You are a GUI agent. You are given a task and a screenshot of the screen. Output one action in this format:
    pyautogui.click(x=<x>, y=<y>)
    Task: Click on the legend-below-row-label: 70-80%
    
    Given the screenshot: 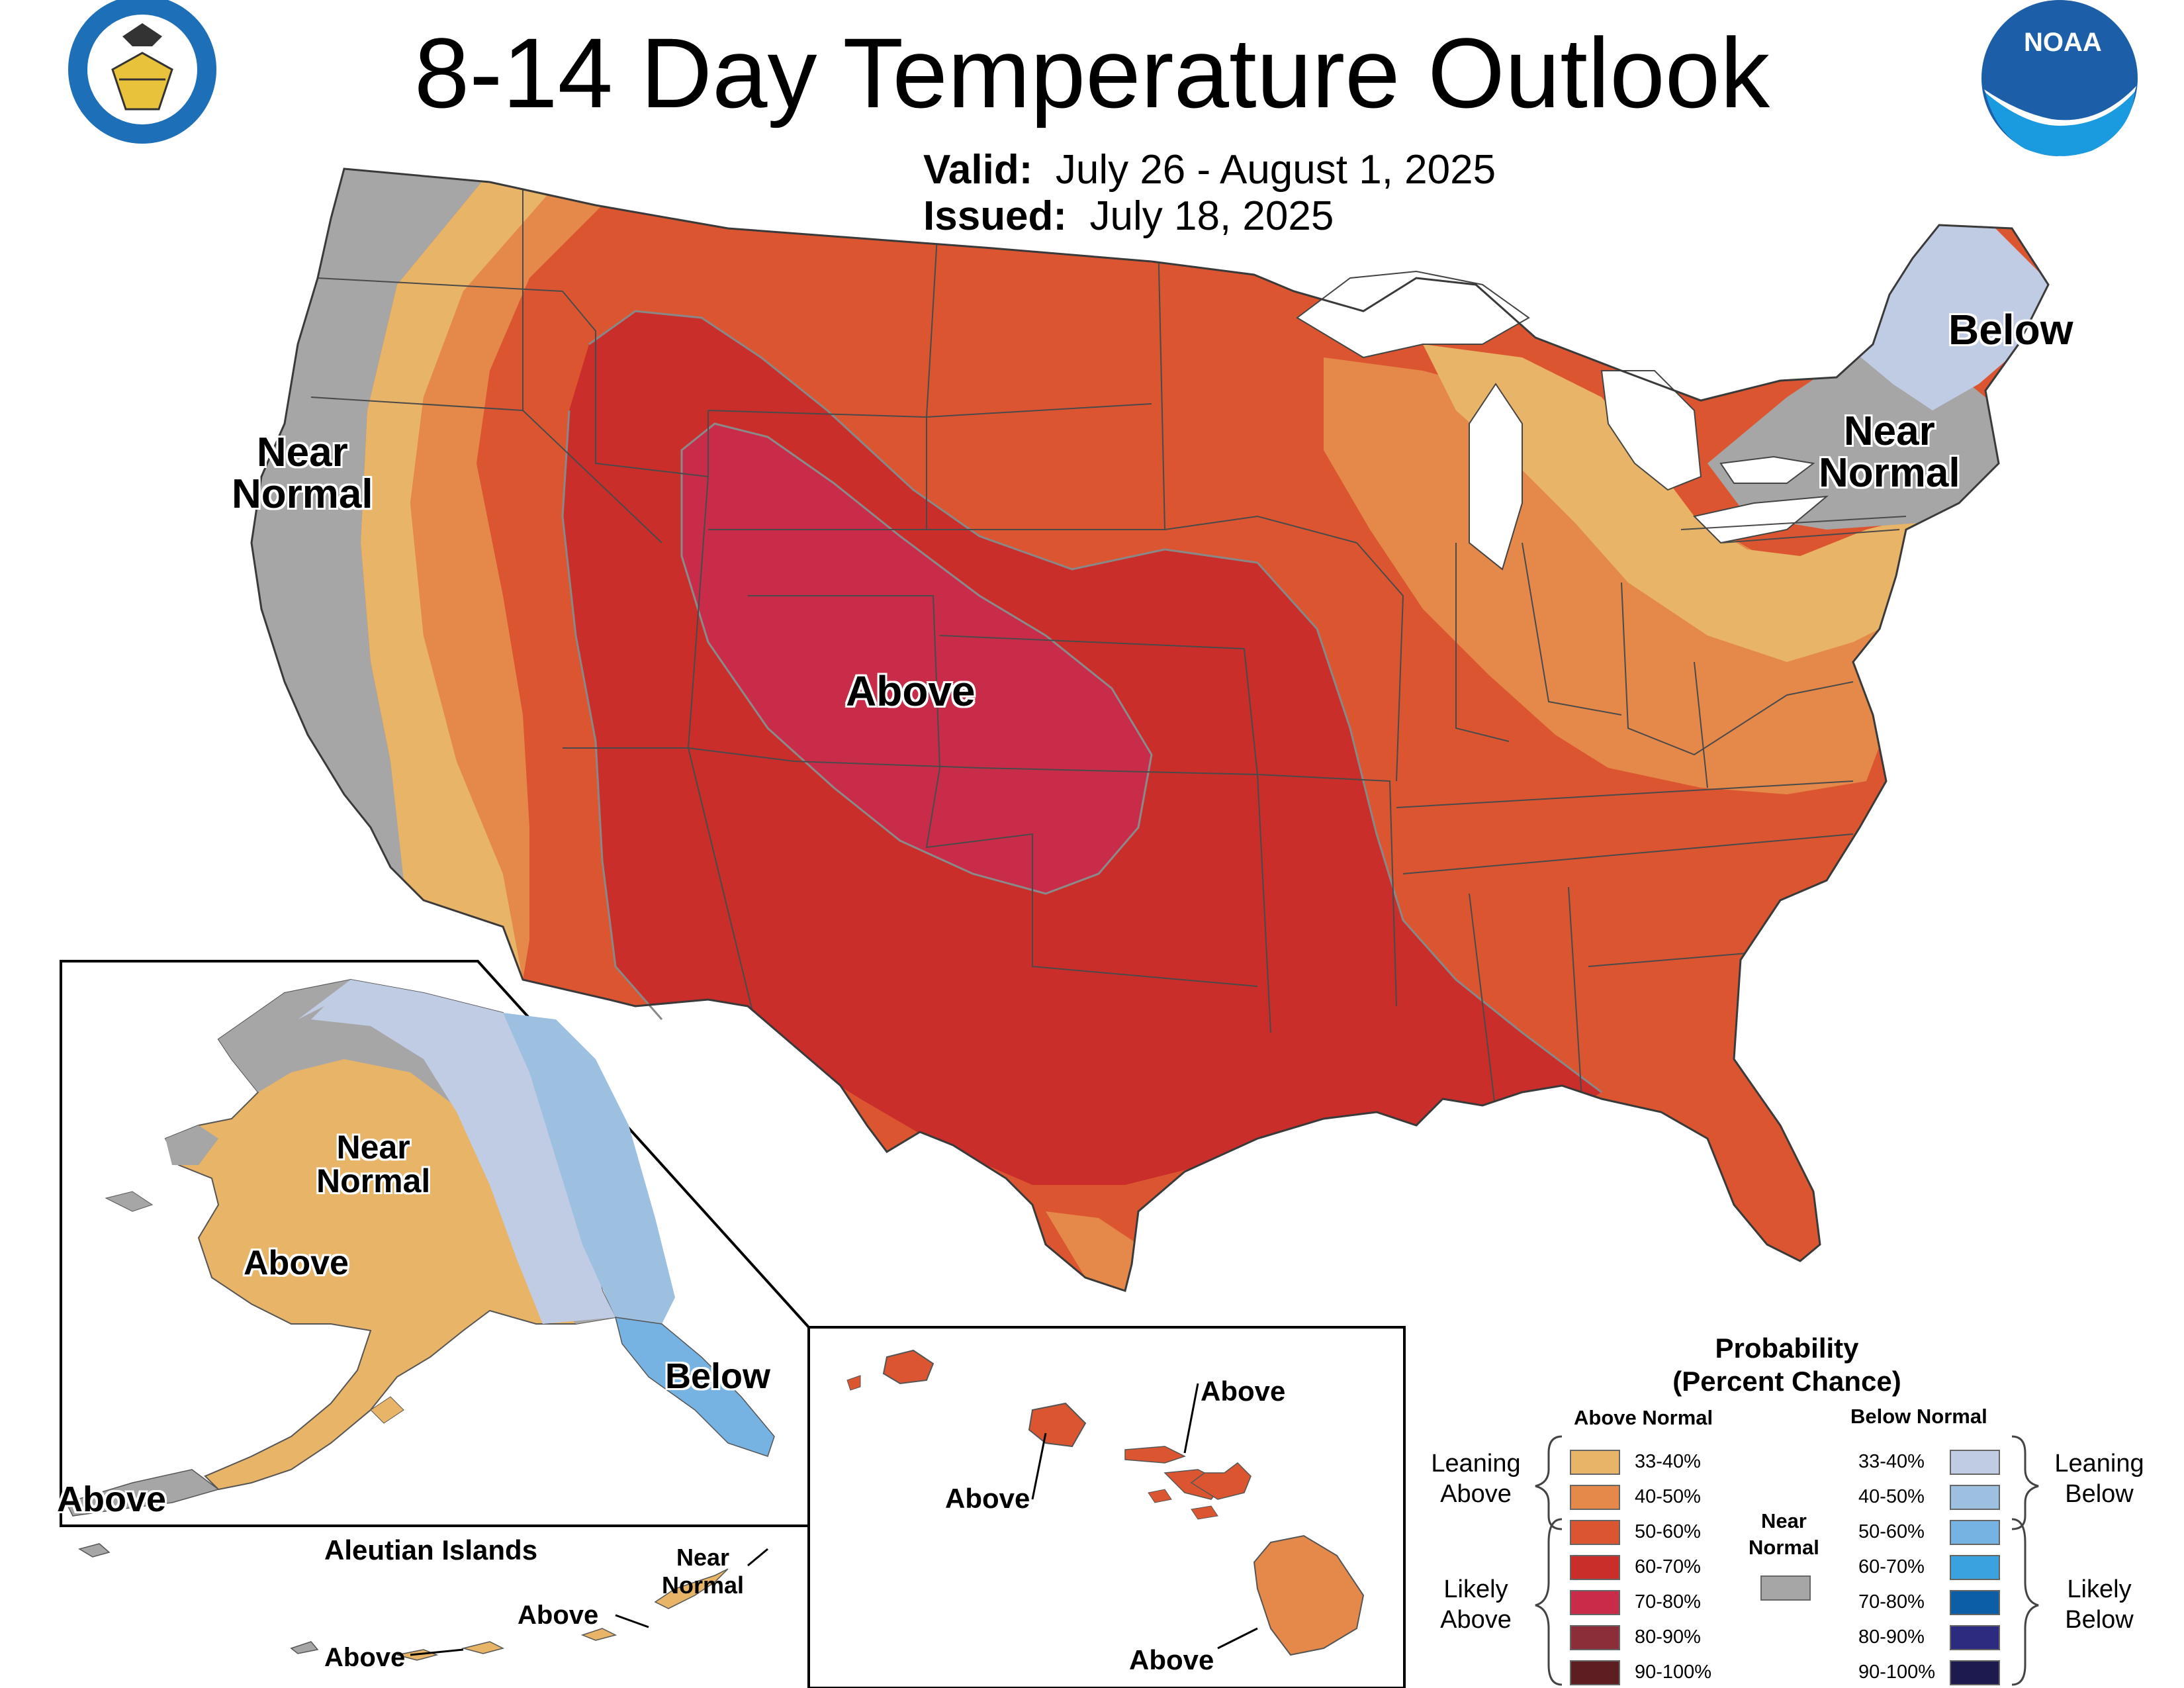 What is the action you would take?
    pyautogui.click(x=1891, y=1602)
    